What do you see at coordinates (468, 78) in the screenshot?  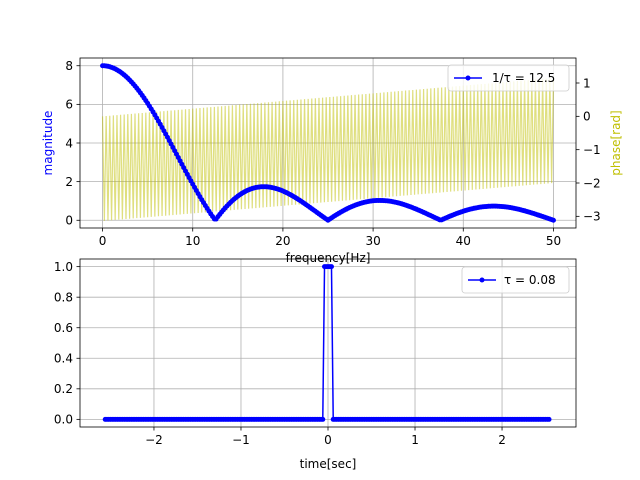 I see `spectrum-legend-marker` at bounding box center [468, 78].